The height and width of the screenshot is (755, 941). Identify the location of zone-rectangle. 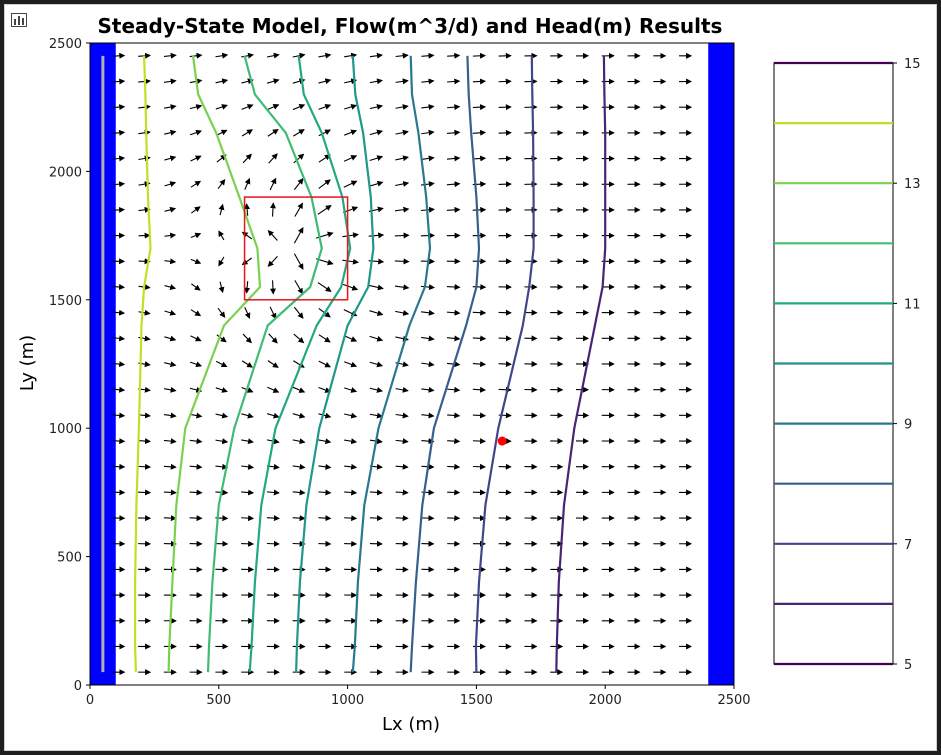
(296, 248).